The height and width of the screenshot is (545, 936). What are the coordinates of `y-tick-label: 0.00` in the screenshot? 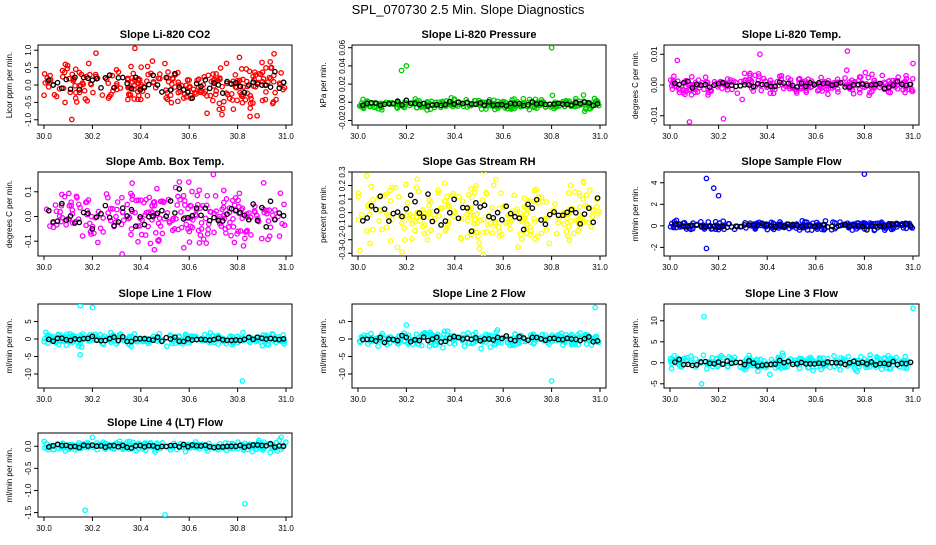 It's located at (654, 85).